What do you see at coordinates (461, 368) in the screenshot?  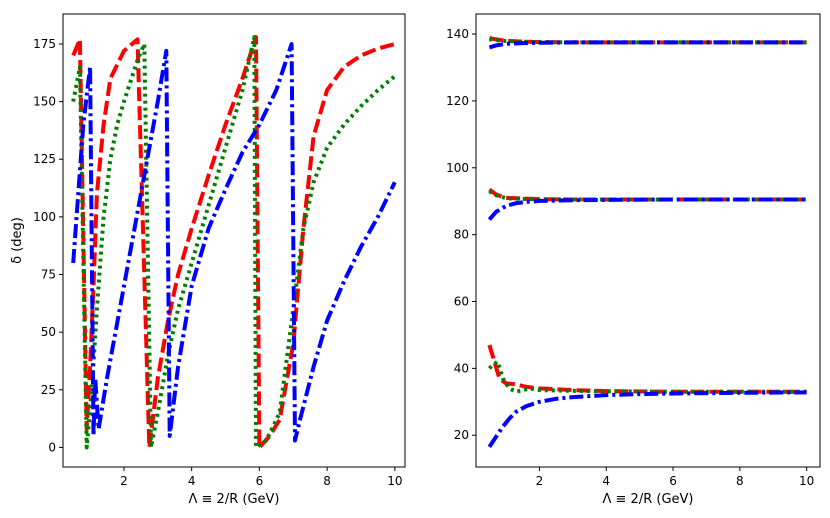 I see `y-tick-label: 40` at bounding box center [461, 368].